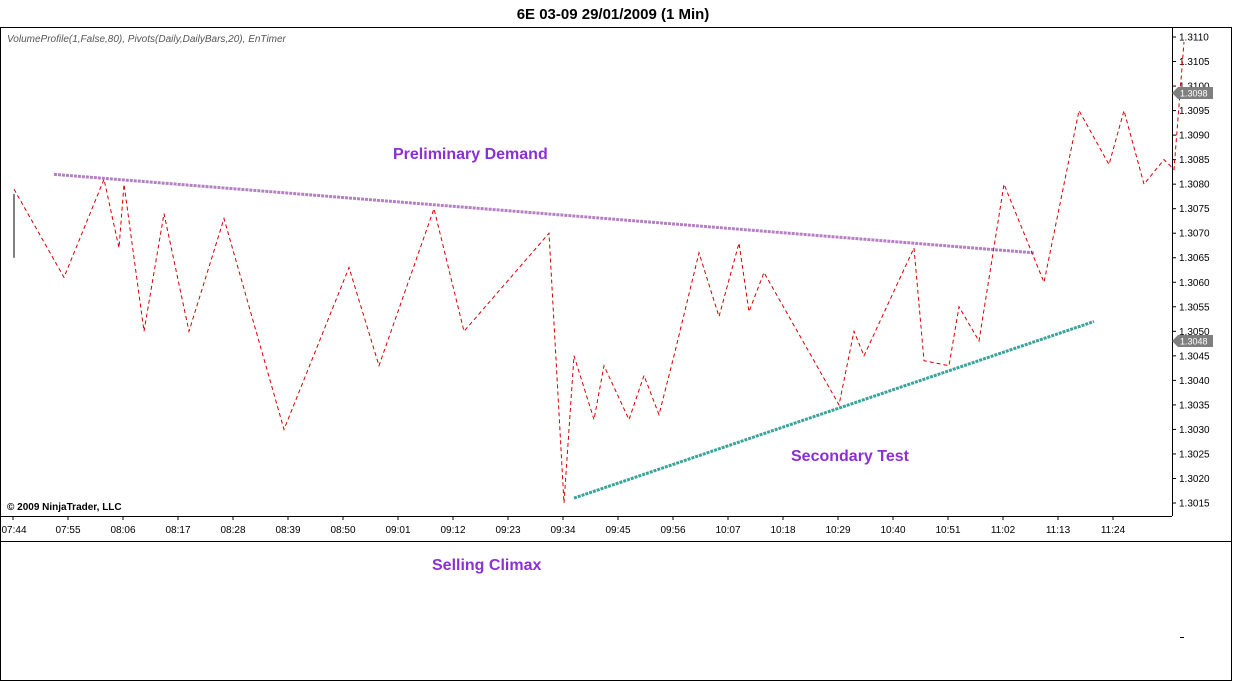  What do you see at coordinates (1113, 530) in the screenshot?
I see `x-tick-label: 11:24` at bounding box center [1113, 530].